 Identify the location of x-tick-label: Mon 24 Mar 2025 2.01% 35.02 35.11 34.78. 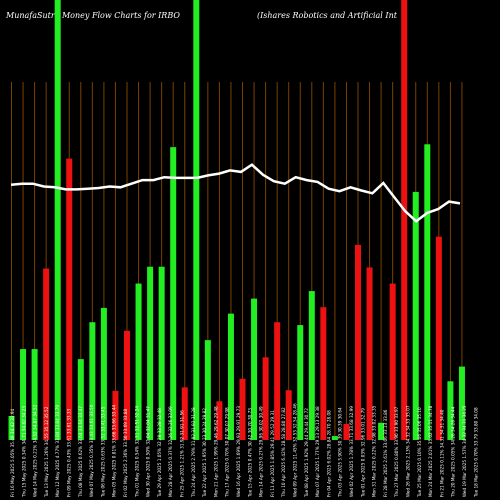
(430, 451).